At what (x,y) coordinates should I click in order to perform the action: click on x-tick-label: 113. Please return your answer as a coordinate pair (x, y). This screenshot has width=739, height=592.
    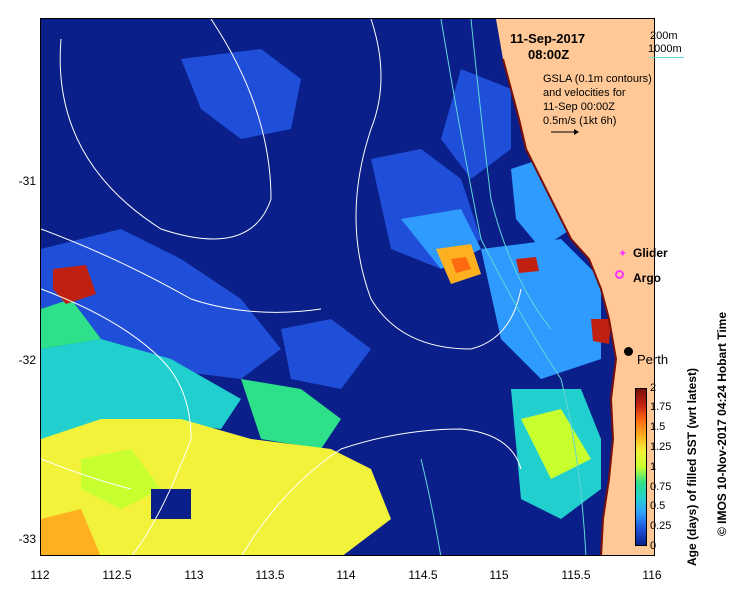
    Looking at the image, I should click on (194, 575).